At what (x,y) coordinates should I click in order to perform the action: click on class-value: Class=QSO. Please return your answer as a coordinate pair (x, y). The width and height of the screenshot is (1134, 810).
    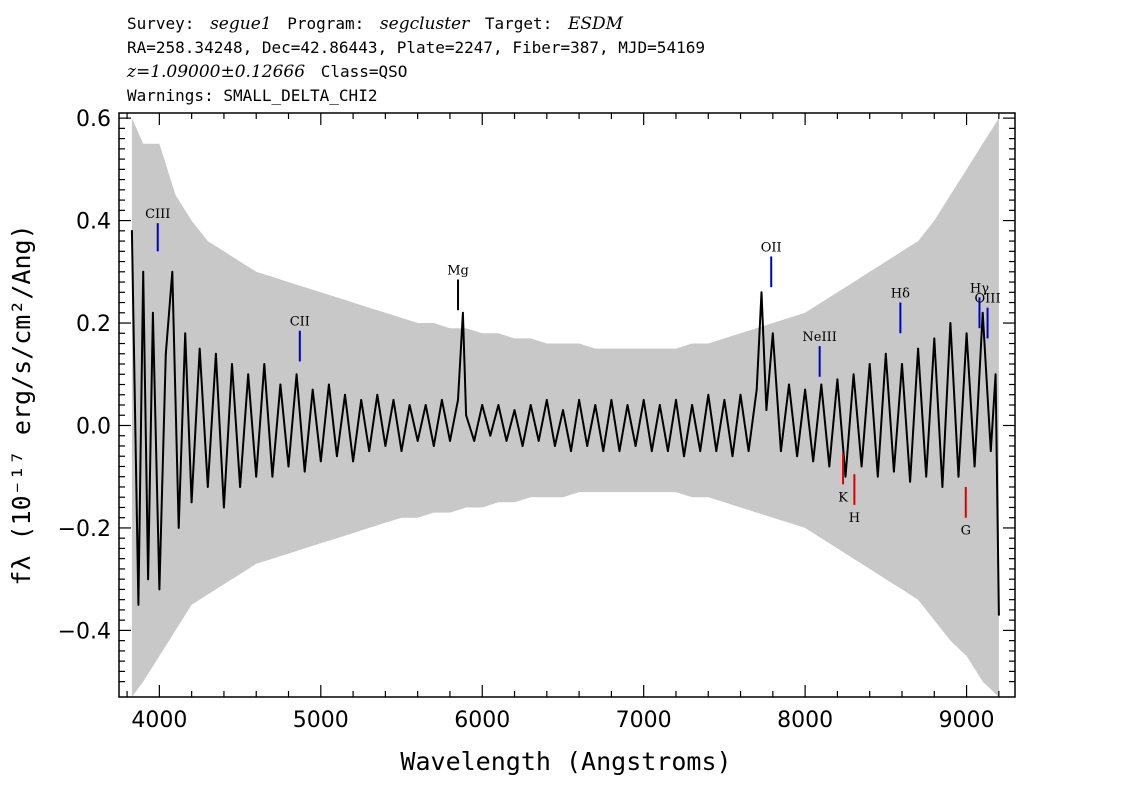
    Looking at the image, I should click on (364, 71).